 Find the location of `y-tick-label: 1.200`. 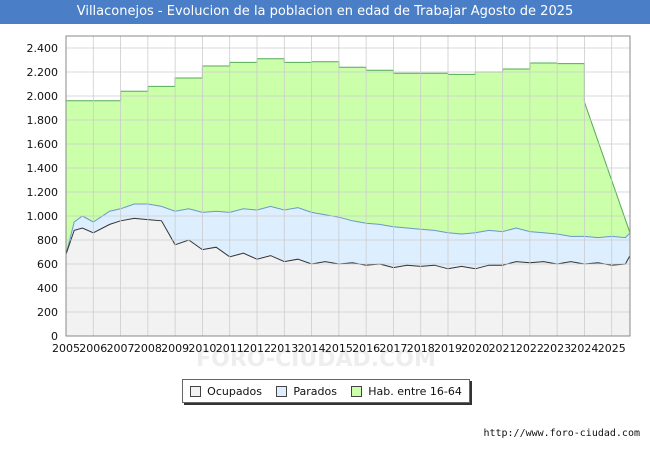

y-tick-label: 1.200 is located at coordinates (43, 192).